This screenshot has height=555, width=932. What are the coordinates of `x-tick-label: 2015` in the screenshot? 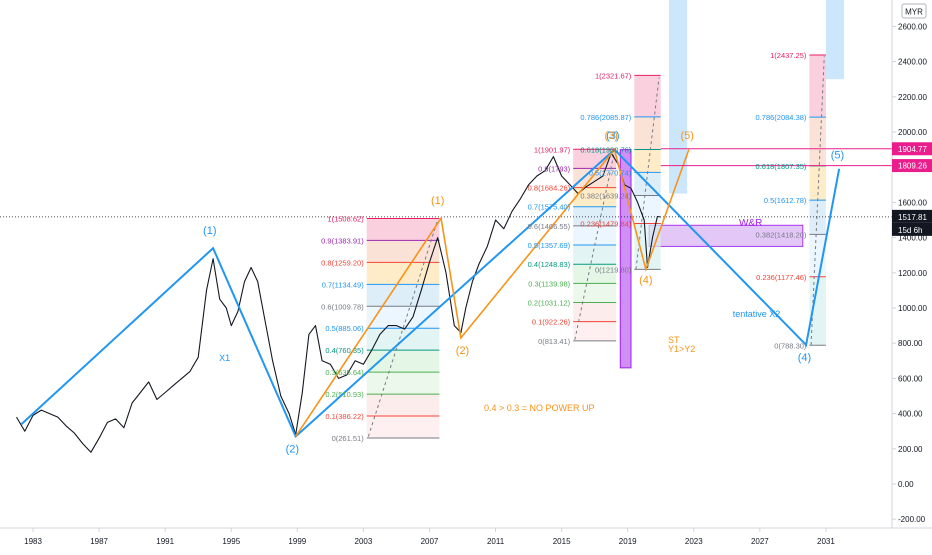 It's located at (562, 541).